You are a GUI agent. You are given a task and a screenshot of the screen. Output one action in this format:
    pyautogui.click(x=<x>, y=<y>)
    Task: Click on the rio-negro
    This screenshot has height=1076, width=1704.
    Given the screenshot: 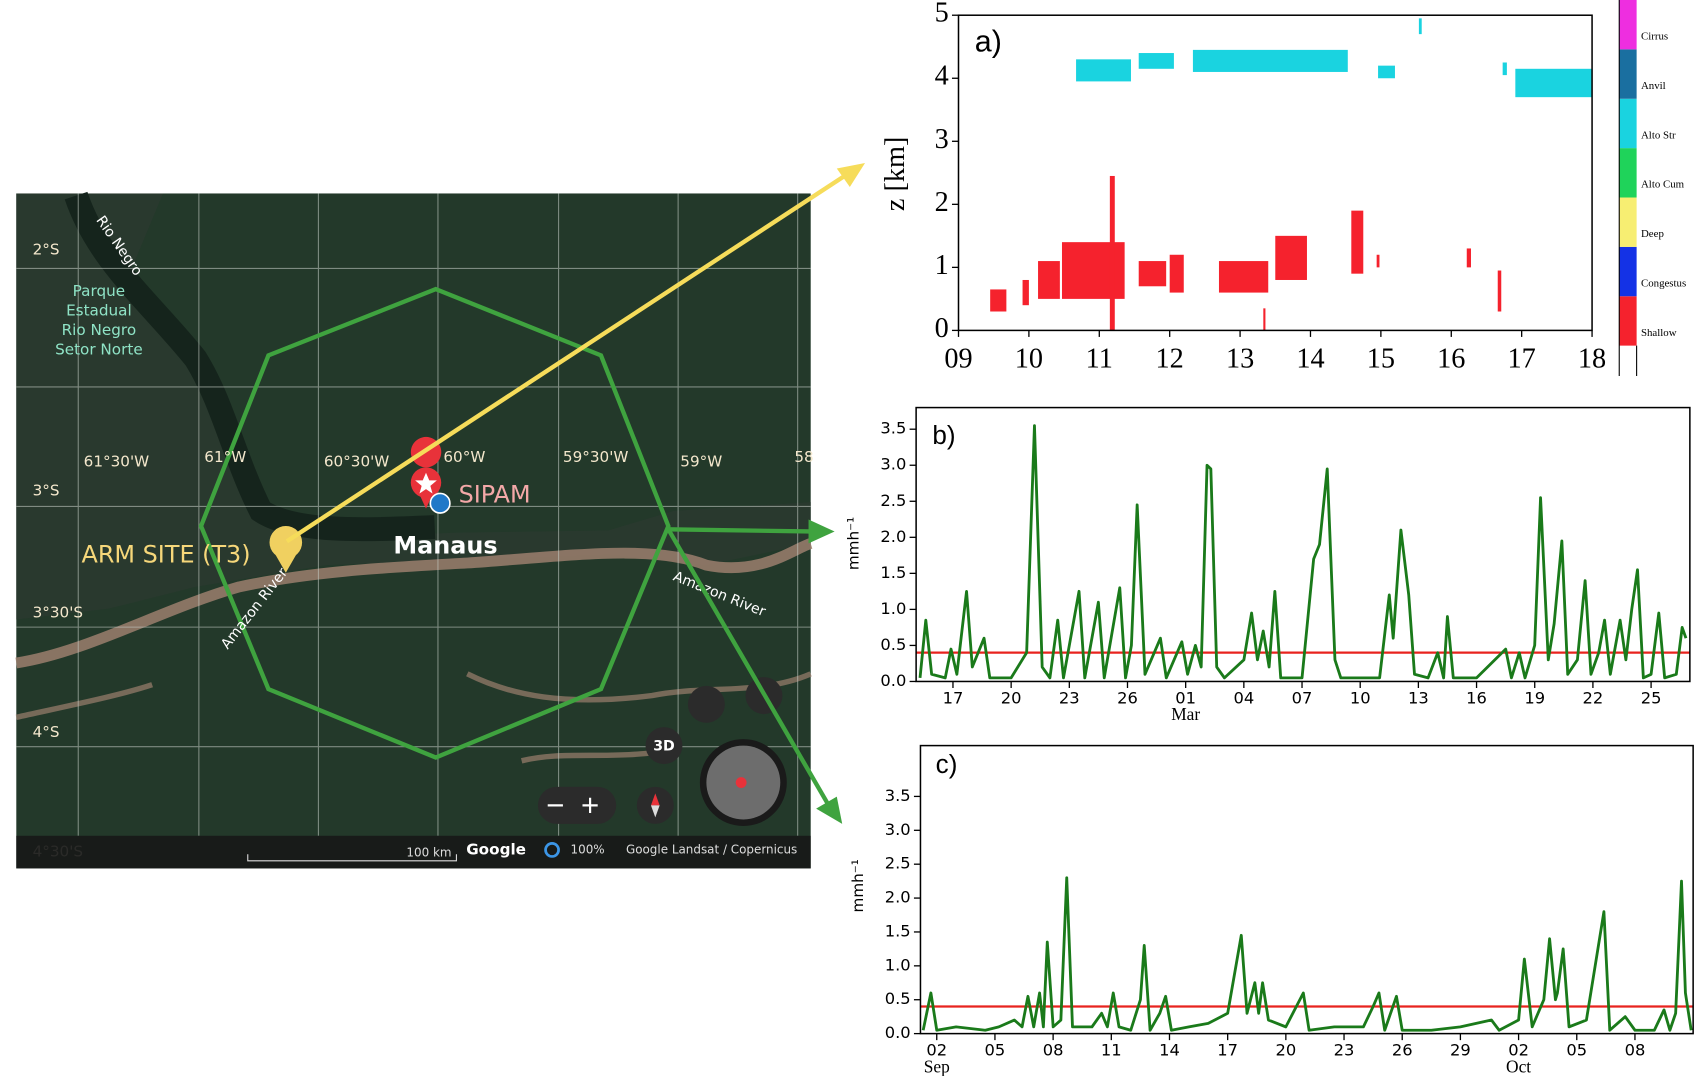 What is the action you would take?
    pyautogui.click(x=250, y=366)
    